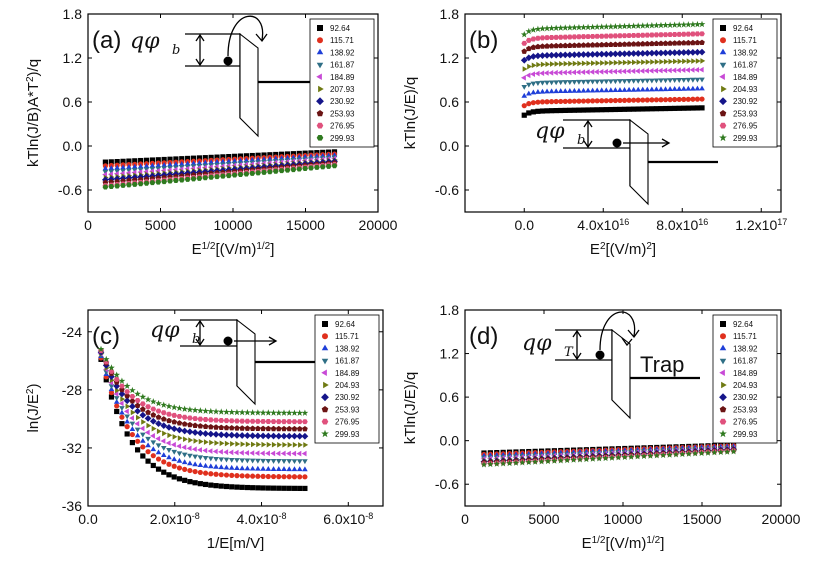 This screenshot has width=820, height=579. What do you see at coordinates (73, 14) in the screenshot?
I see `y-tick-label: 1.8` at bounding box center [73, 14].